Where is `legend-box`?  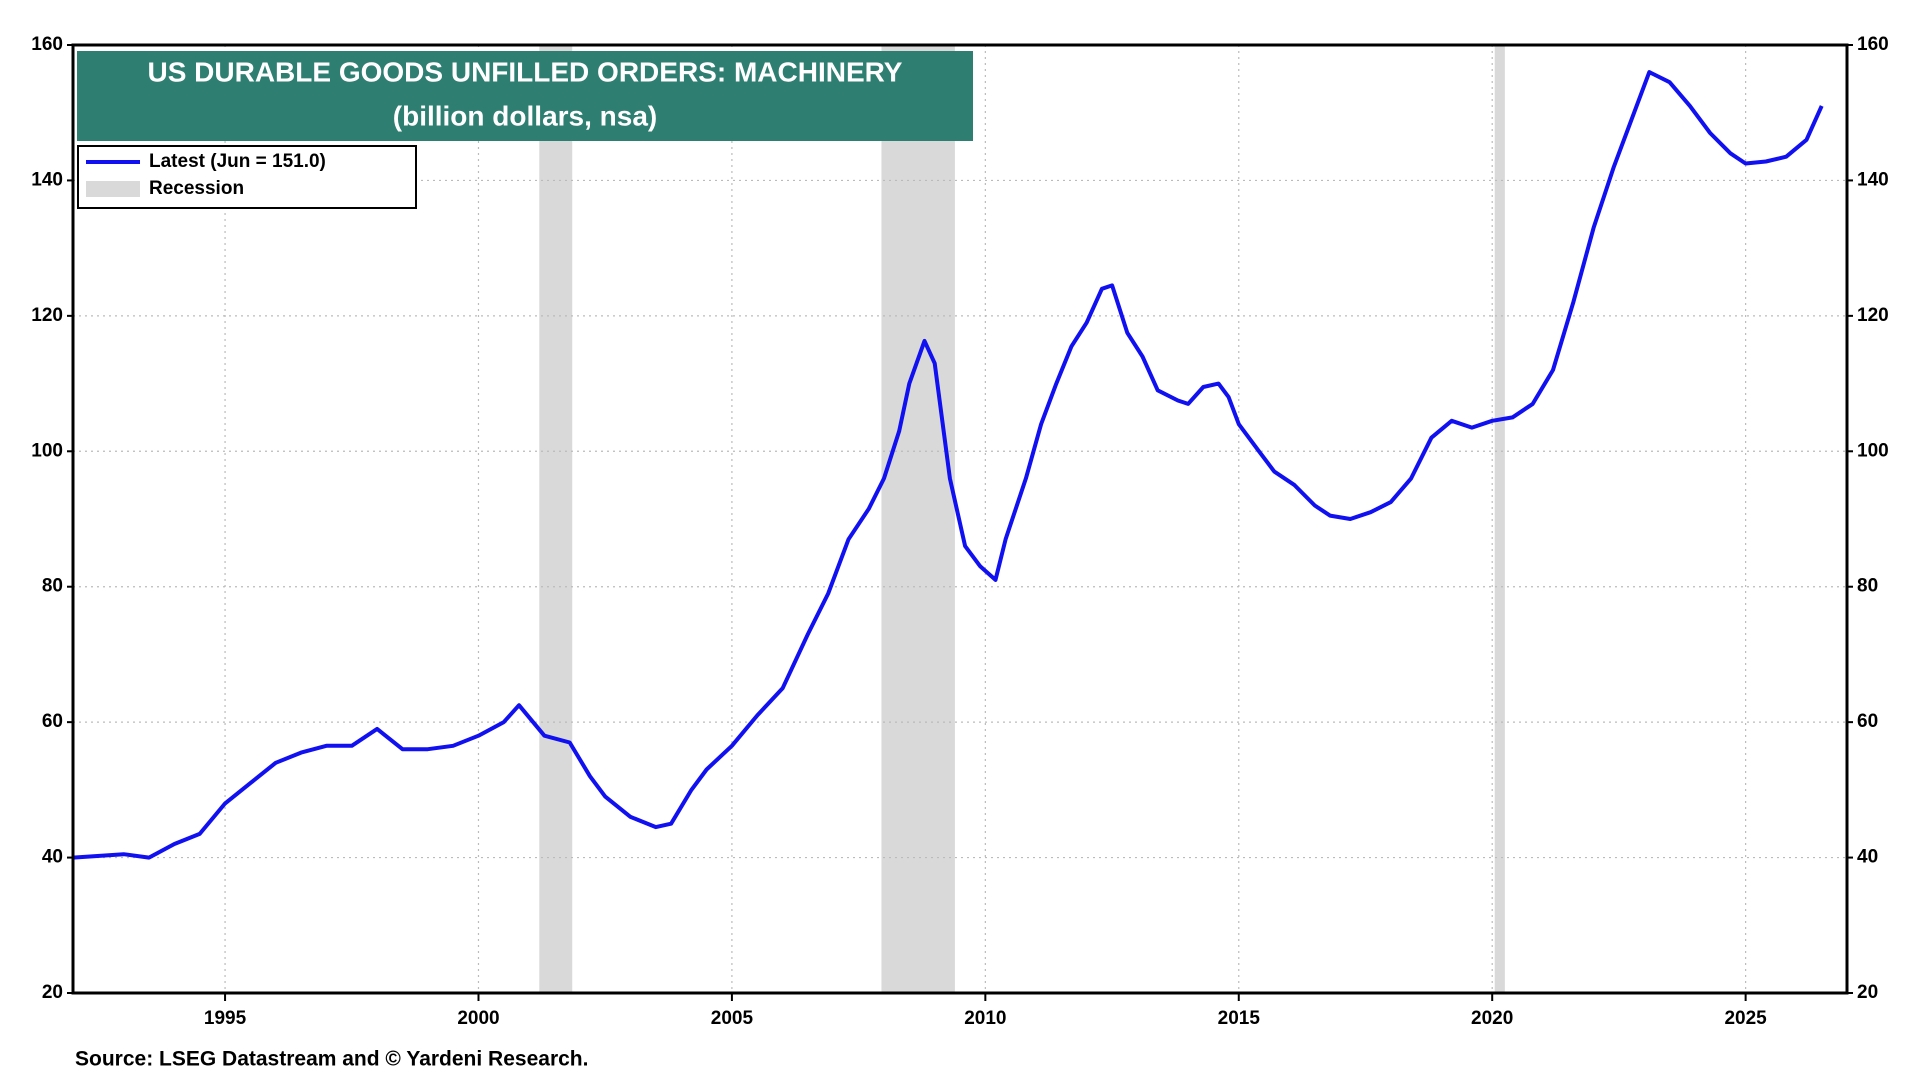
legend-box is located at coordinates (247, 177).